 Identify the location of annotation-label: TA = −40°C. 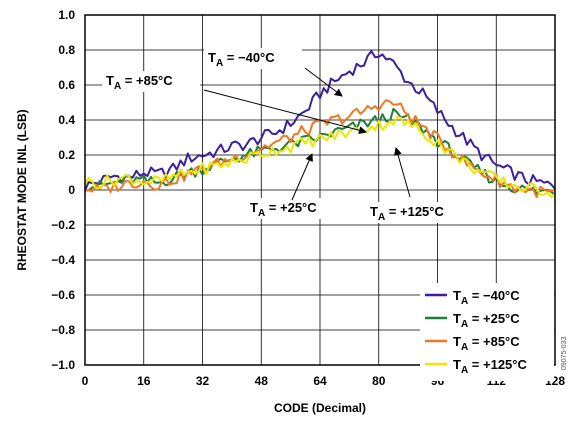
(241, 59).